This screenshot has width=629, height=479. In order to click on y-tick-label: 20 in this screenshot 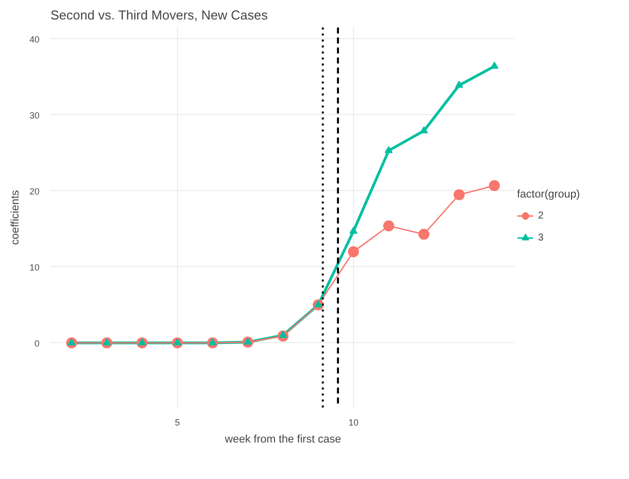, I will do `click(34, 191)`.